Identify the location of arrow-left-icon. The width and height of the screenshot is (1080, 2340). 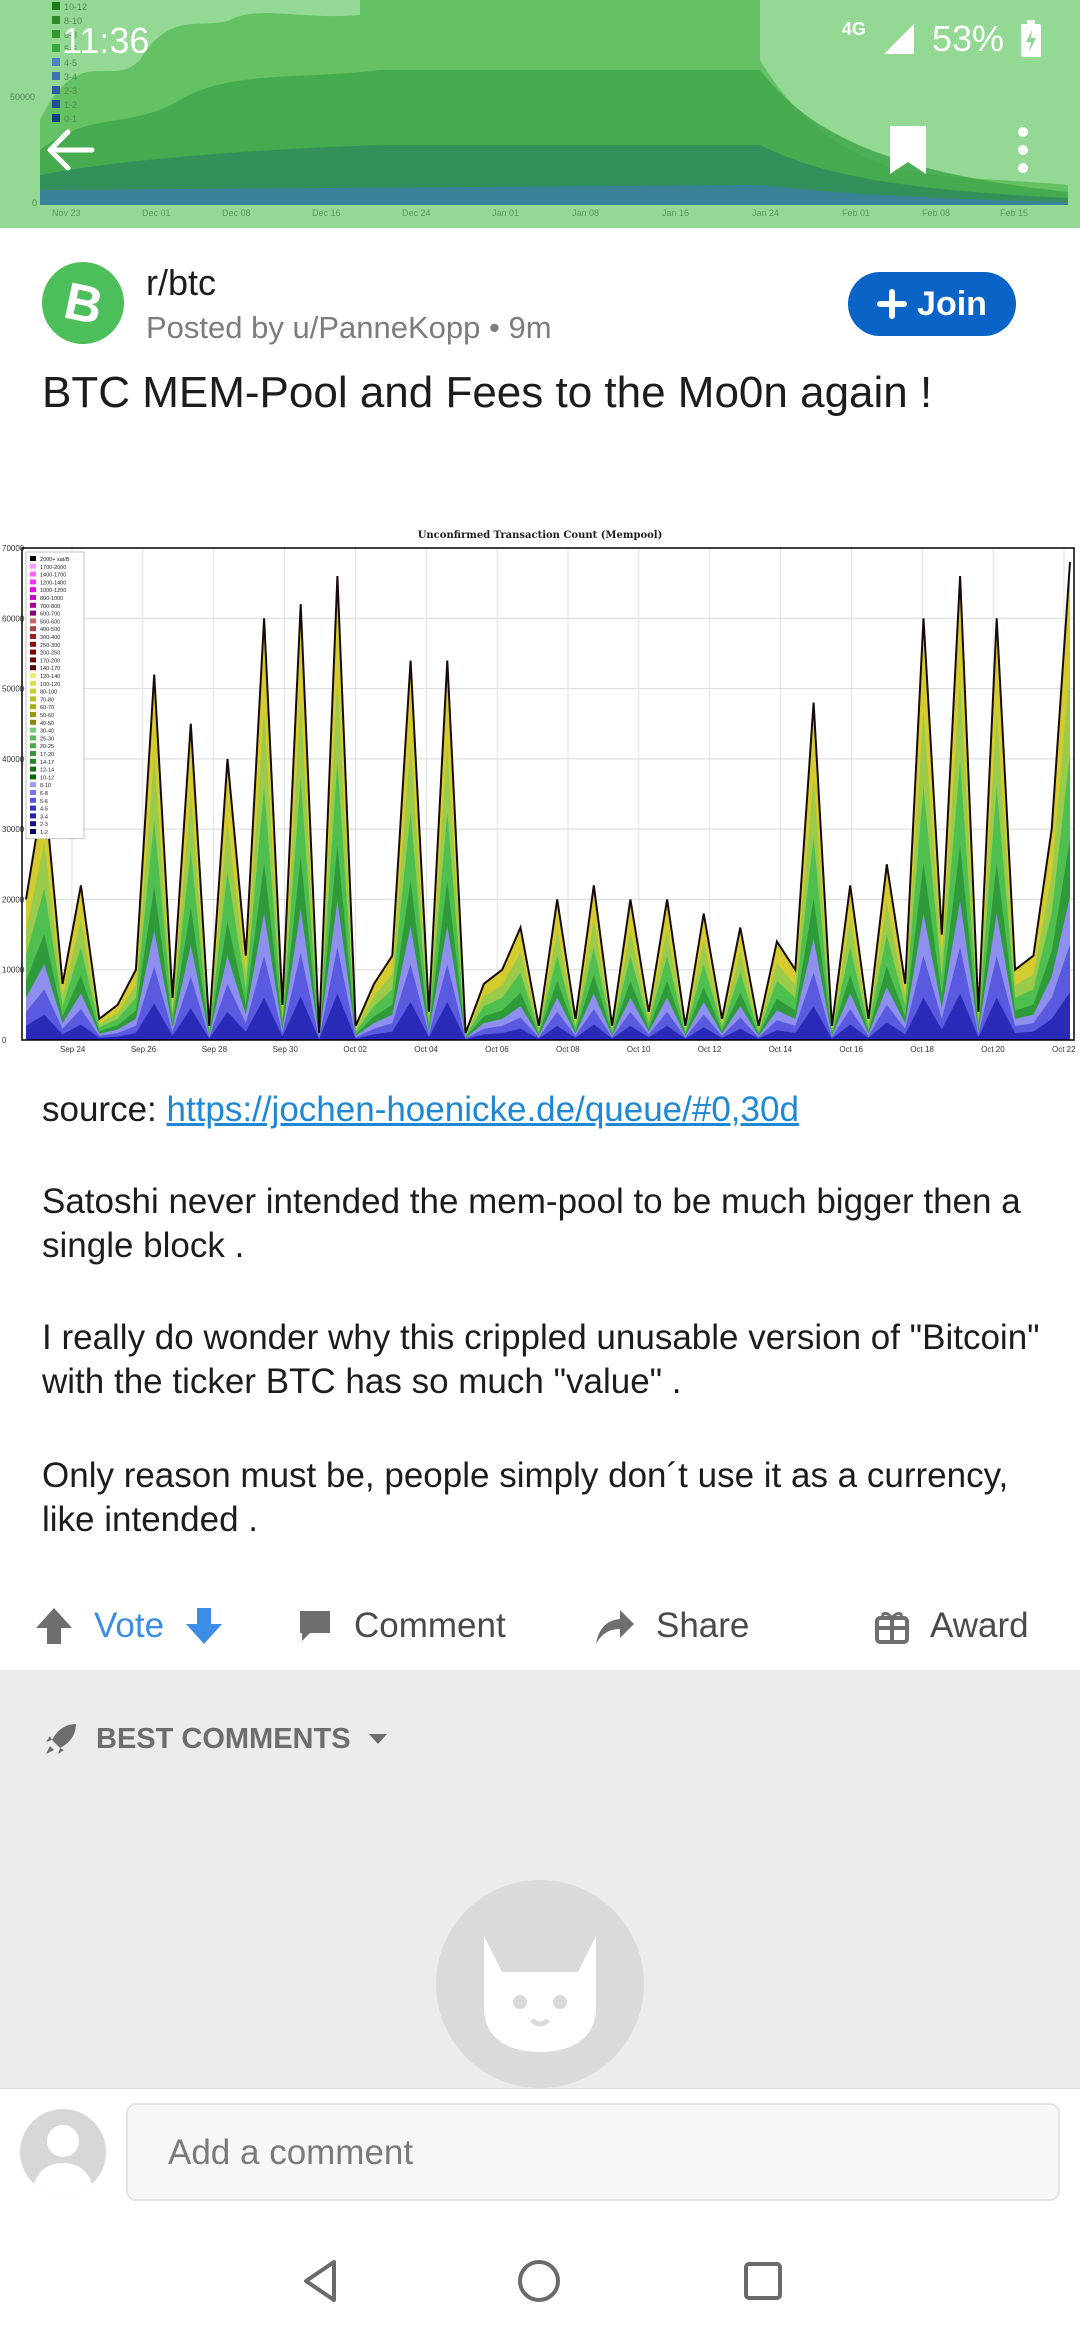
(71, 150).